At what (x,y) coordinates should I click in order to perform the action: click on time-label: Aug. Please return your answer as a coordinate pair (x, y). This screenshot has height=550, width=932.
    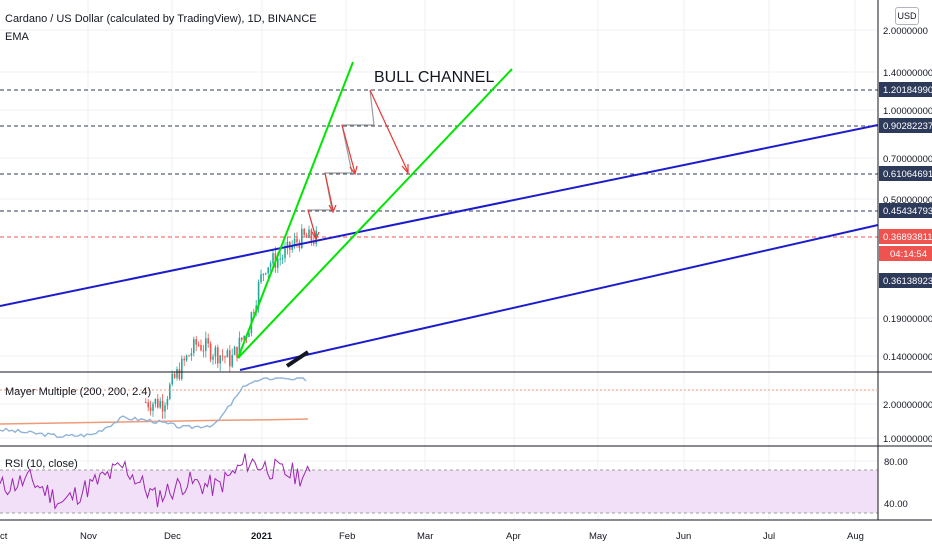
    Looking at the image, I should click on (855, 536).